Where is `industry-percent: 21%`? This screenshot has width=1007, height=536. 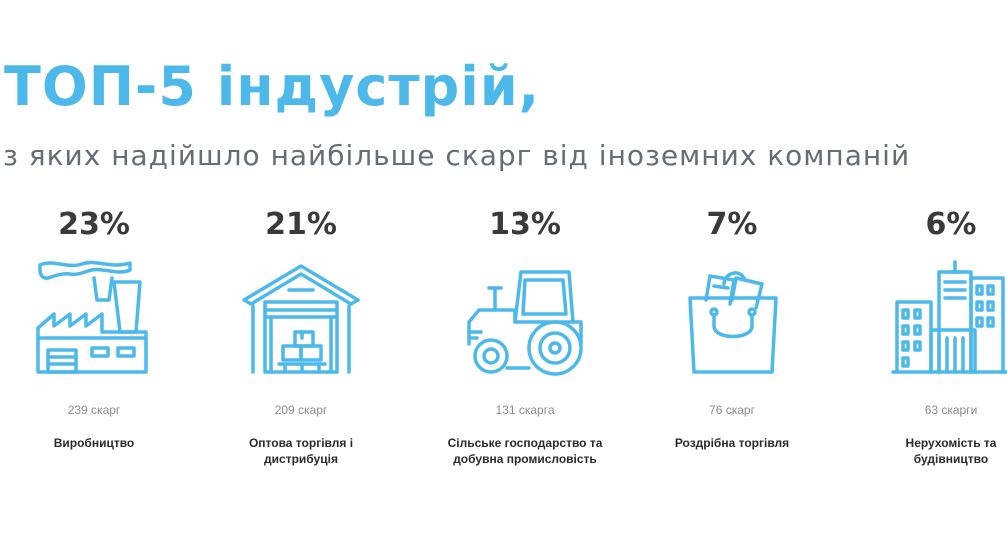 industry-percent: 21% is located at coordinates (301, 224).